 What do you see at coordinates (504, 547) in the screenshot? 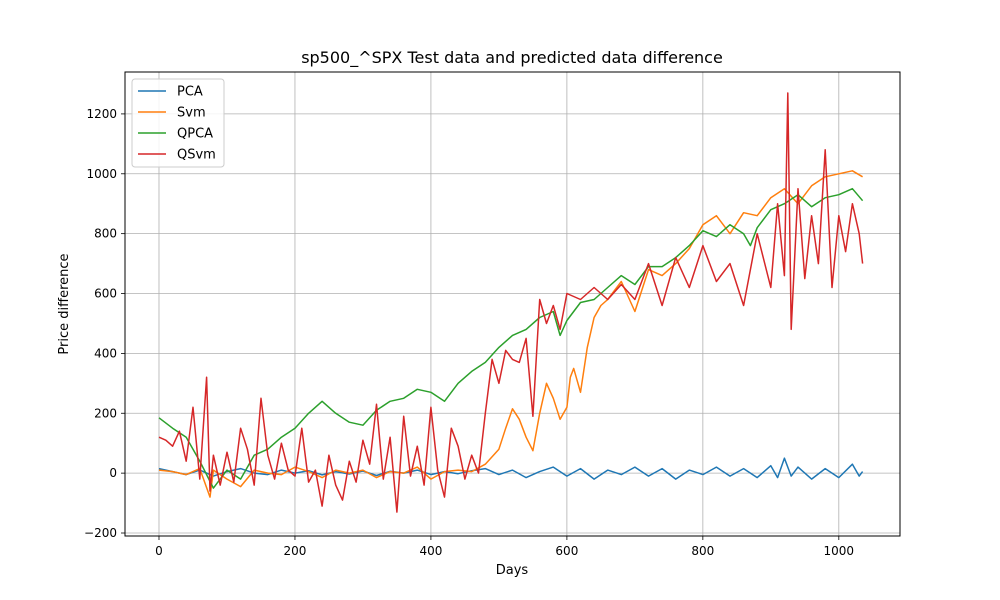
I see `x-axis-ticks: 0 200 400 600 800 1000` at bounding box center [504, 547].